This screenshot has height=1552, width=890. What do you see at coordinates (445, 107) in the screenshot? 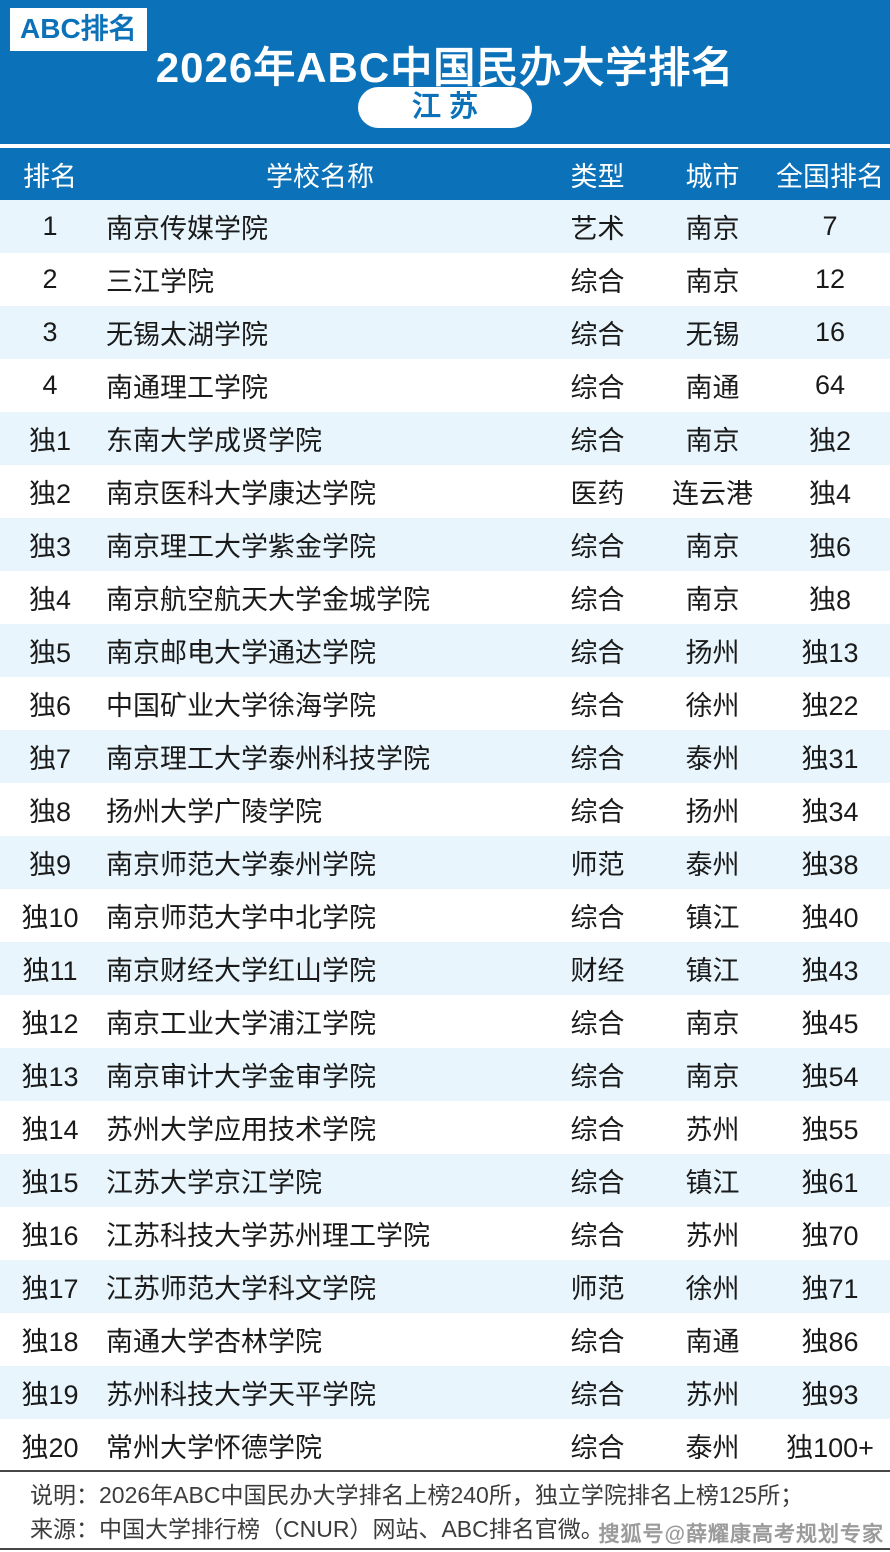
I see `region-badge: 江 苏` at bounding box center [445, 107].